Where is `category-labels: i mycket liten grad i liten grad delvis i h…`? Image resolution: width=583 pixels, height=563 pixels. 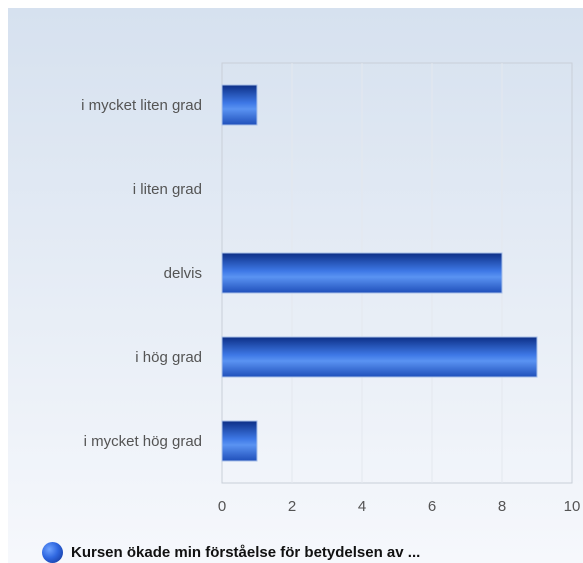 category-labels: i mycket liten grad i liten grad delvis i h… is located at coordinates (141, 273).